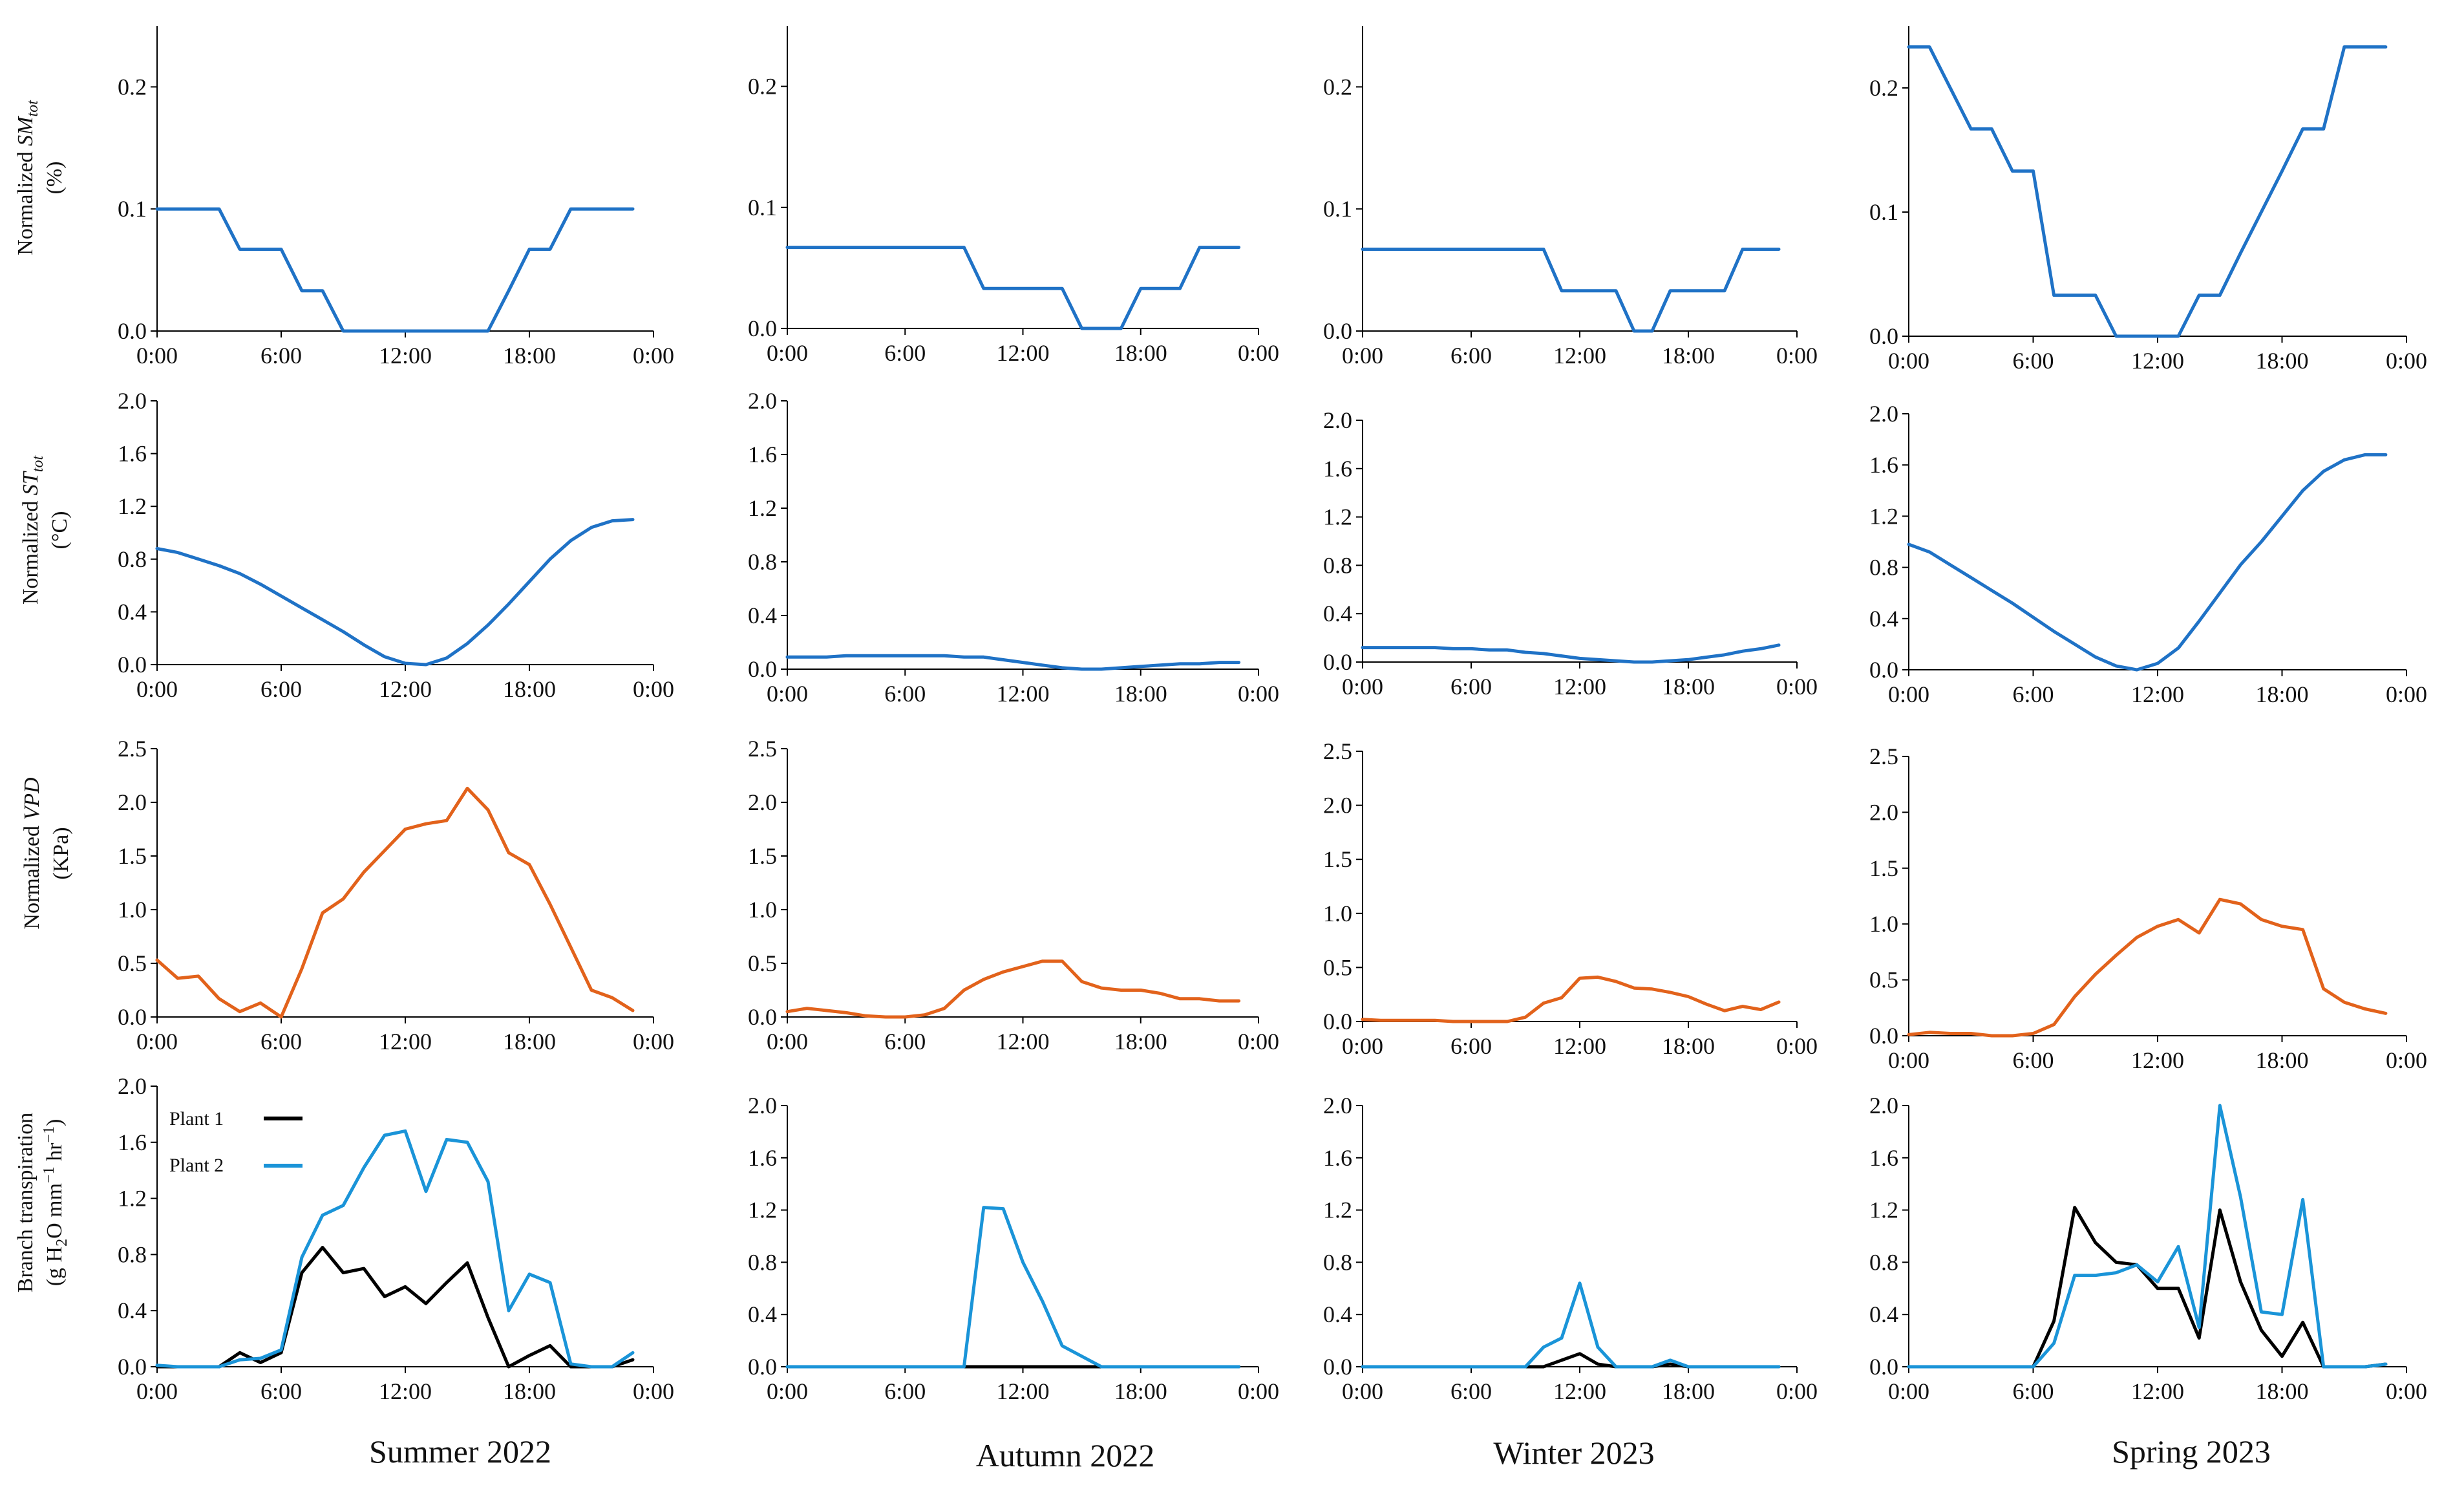  What do you see at coordinates (132, 1142) in the screenshot?
I see `y-tick-label-tr-summer-2022: 1.6` at bounding box center [132, 1142].